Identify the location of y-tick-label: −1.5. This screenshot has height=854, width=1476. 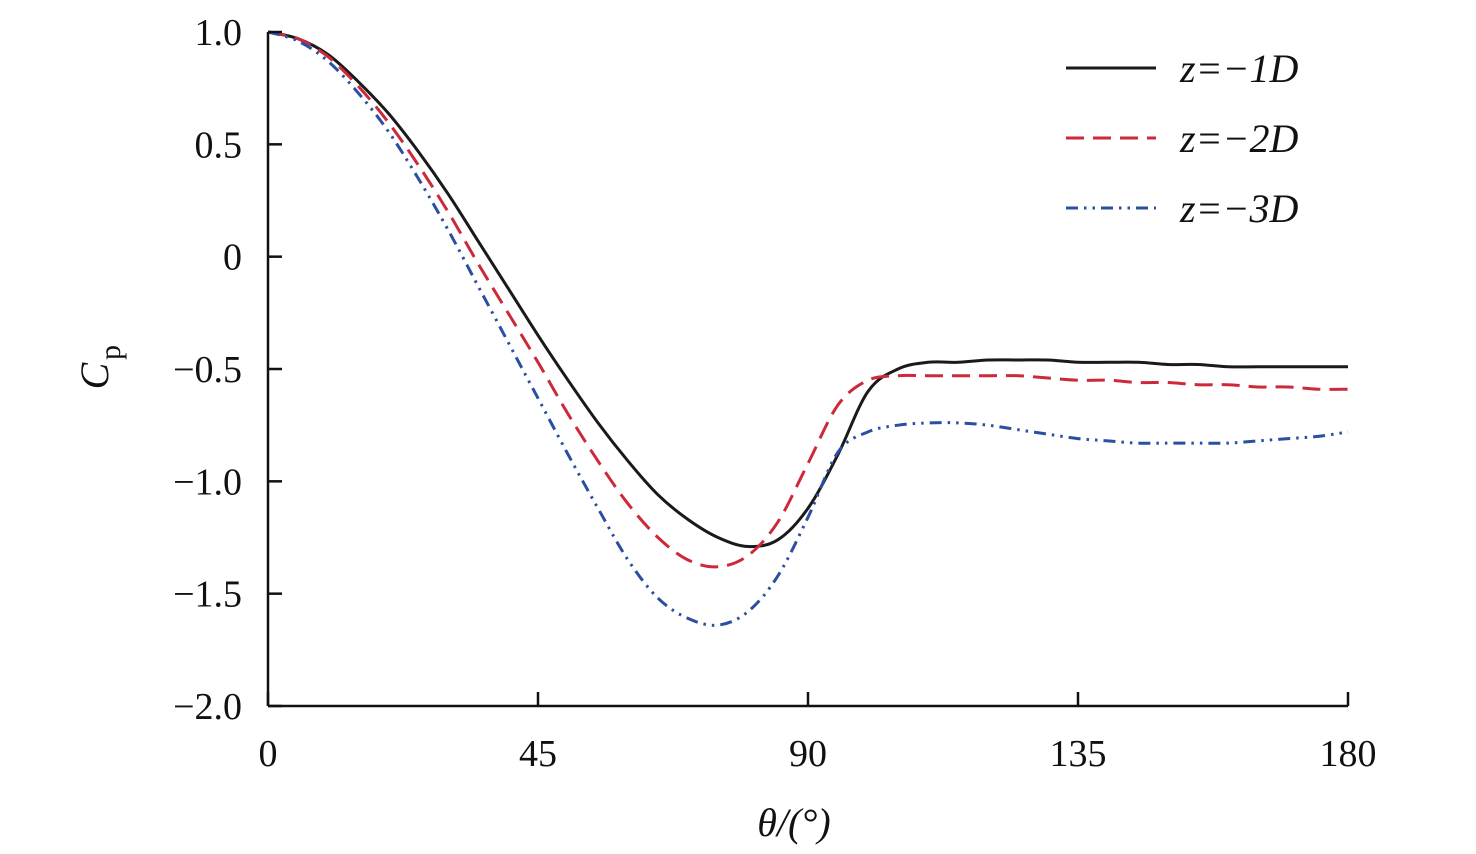
(207, 595).